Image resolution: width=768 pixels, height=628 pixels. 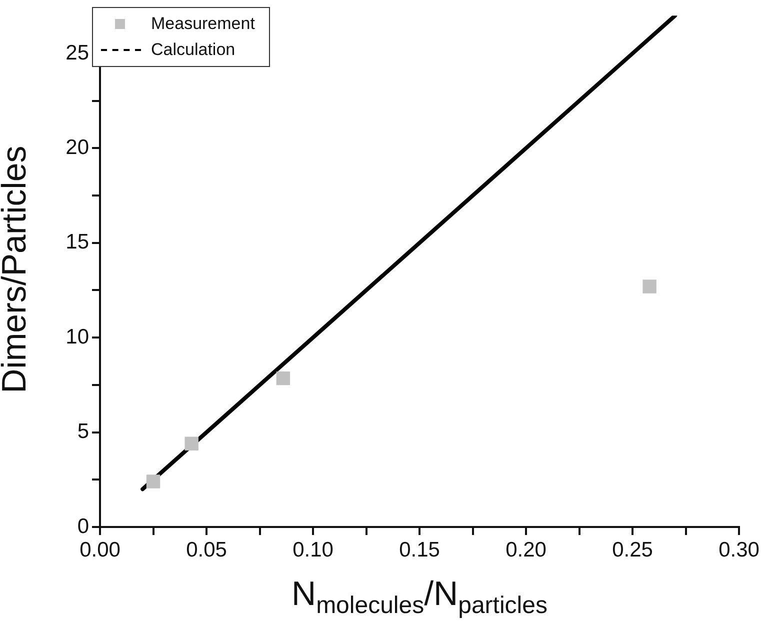 I want to click on x-tick-label: 0.25, so click(x=632, y=550).